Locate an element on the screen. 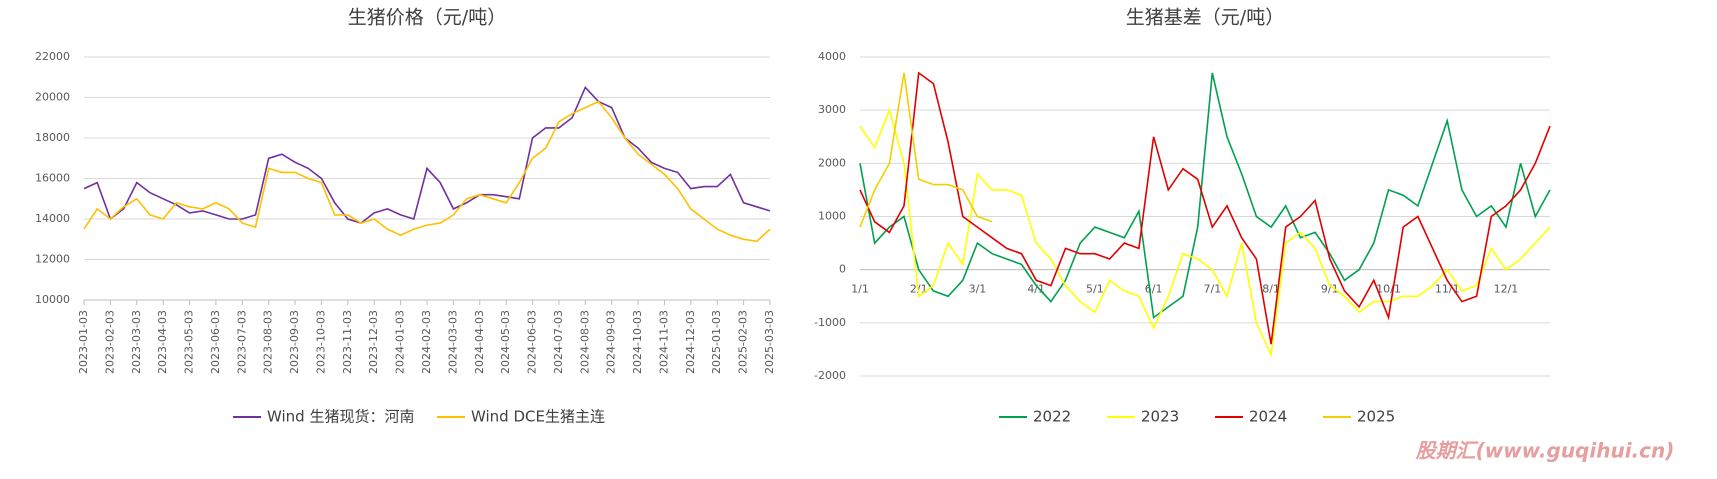  x-tick-label: 2023-01-03 is located at coordinates (83, 342).